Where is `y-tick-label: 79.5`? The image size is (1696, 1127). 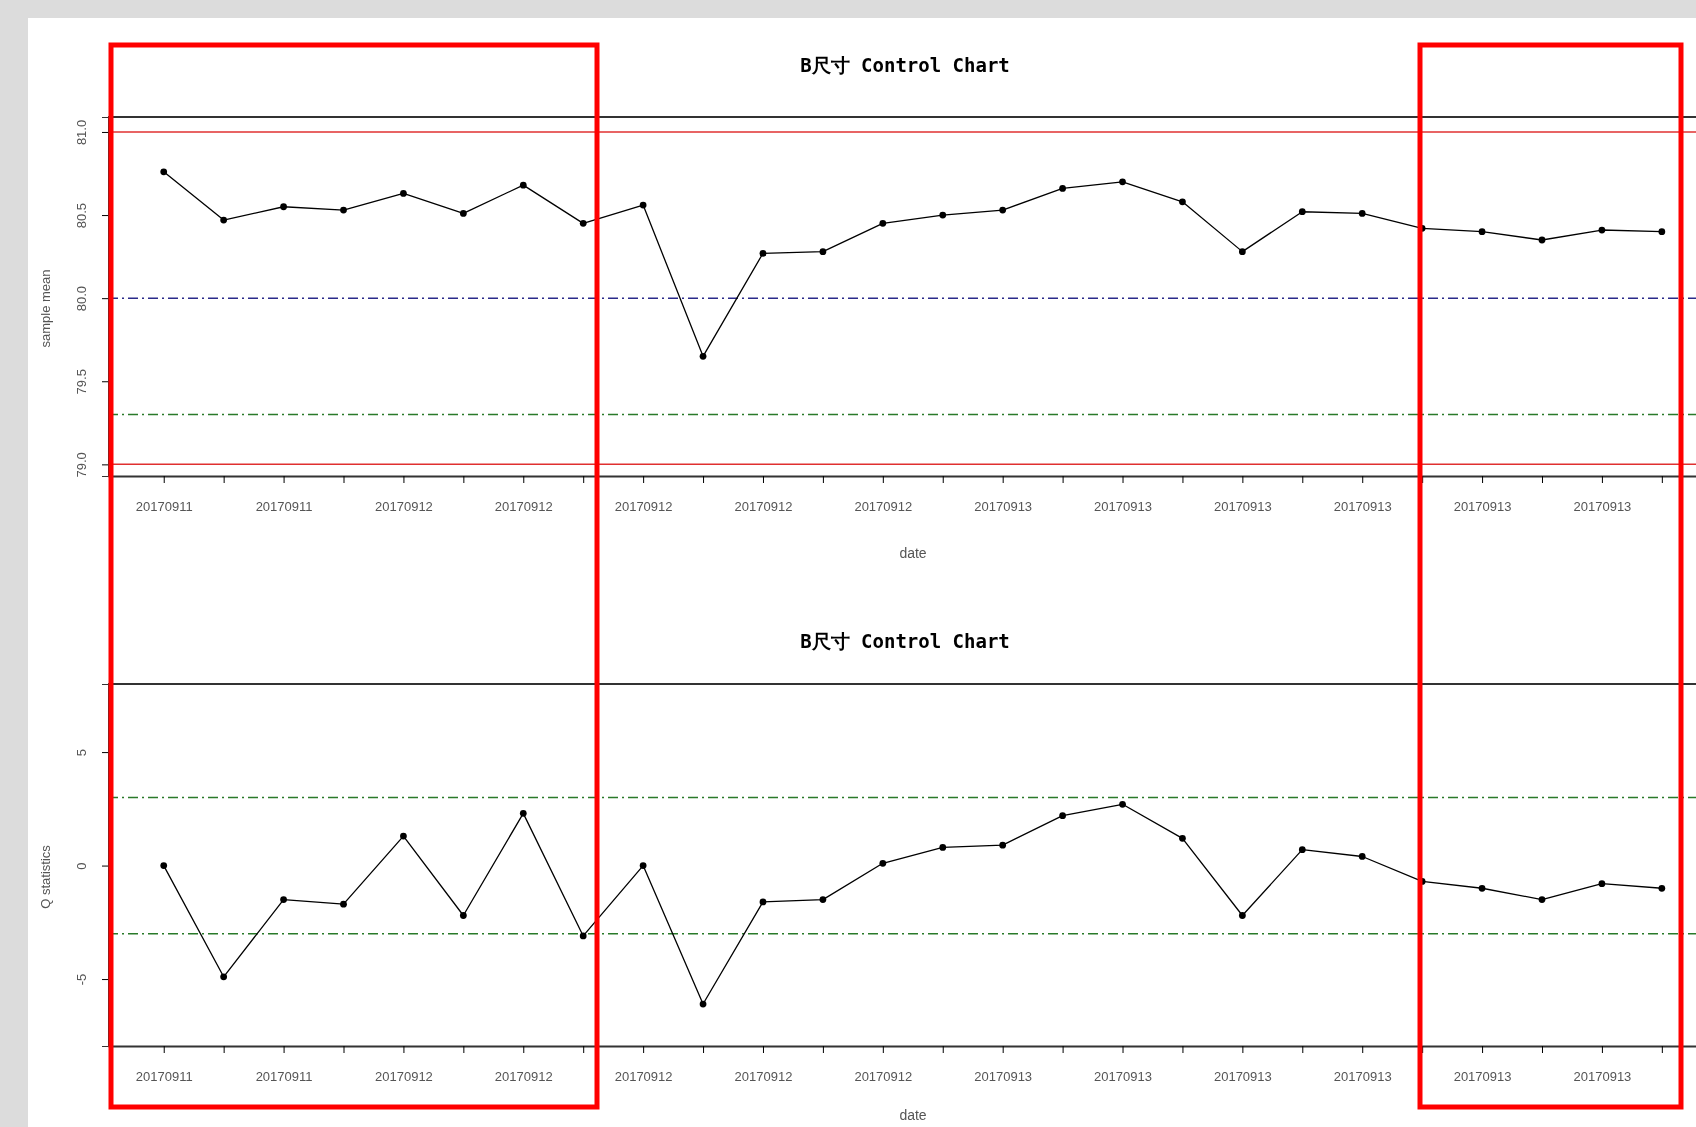 y-tick-label: 79.5 is located at coordinates (81, 382).